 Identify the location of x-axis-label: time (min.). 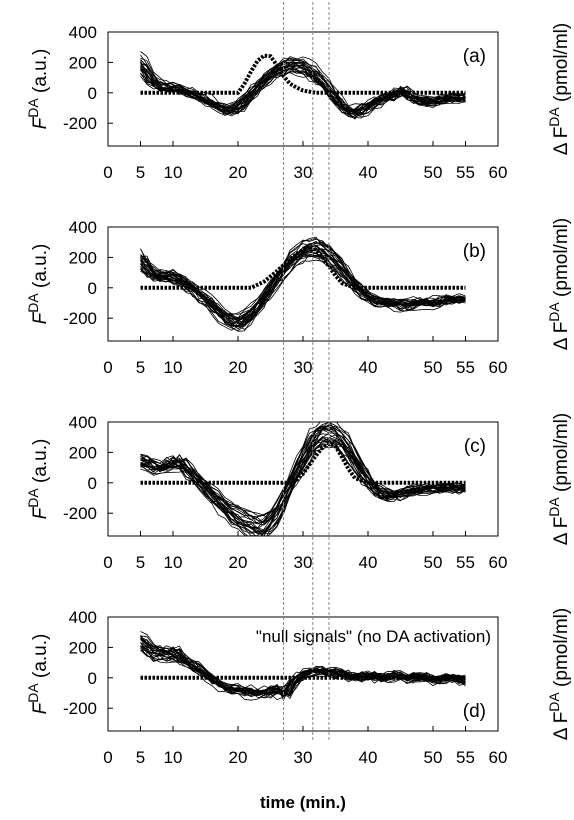
(303, 802).